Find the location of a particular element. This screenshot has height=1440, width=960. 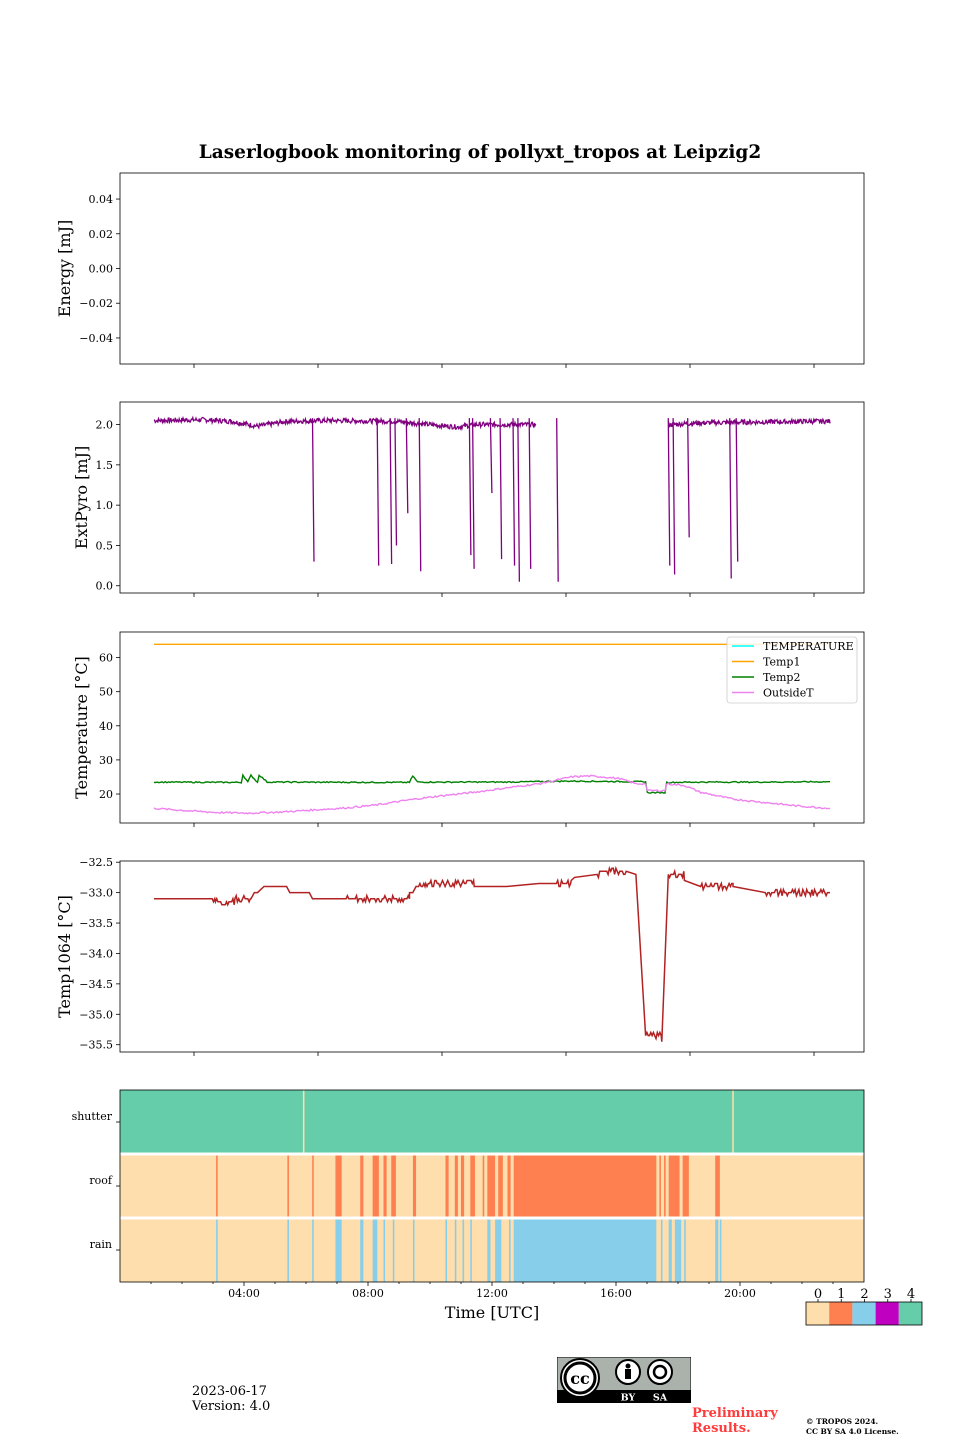

preliminary-results-note: Preliminary Results. is located at coordinates (735, 1421).